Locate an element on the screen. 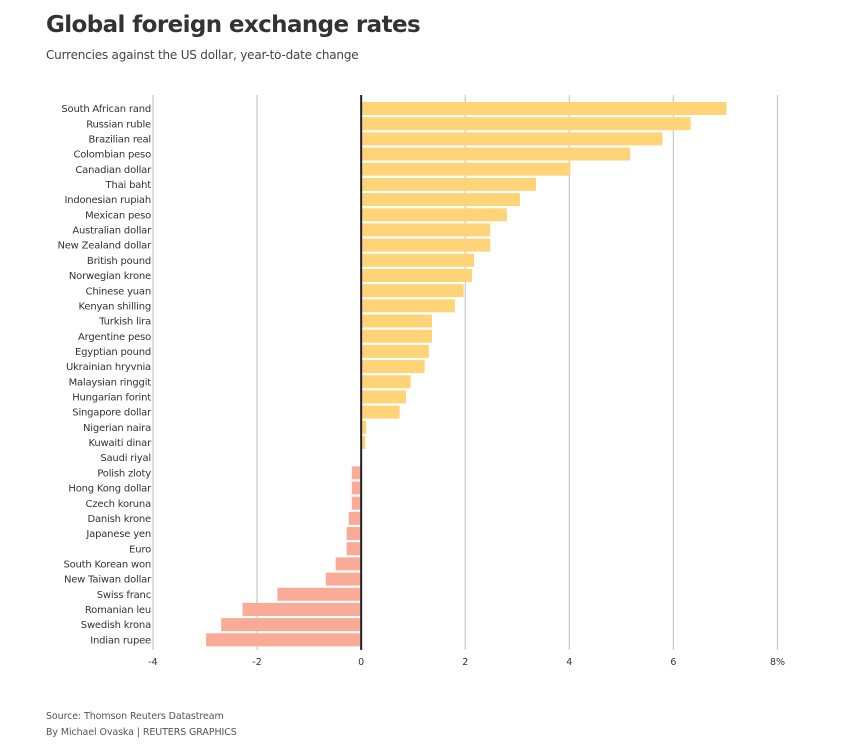 Image resolution: width=843 pixels, height=747 pixels. category-label: Russian ruble is located at coordinates (118, 124).